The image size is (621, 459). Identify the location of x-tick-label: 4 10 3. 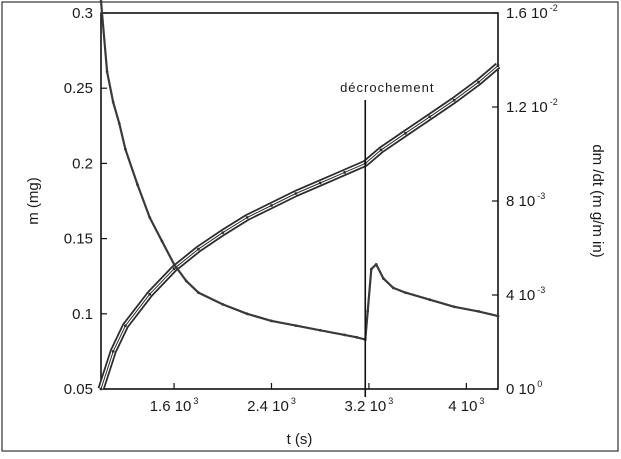
(466, 405).